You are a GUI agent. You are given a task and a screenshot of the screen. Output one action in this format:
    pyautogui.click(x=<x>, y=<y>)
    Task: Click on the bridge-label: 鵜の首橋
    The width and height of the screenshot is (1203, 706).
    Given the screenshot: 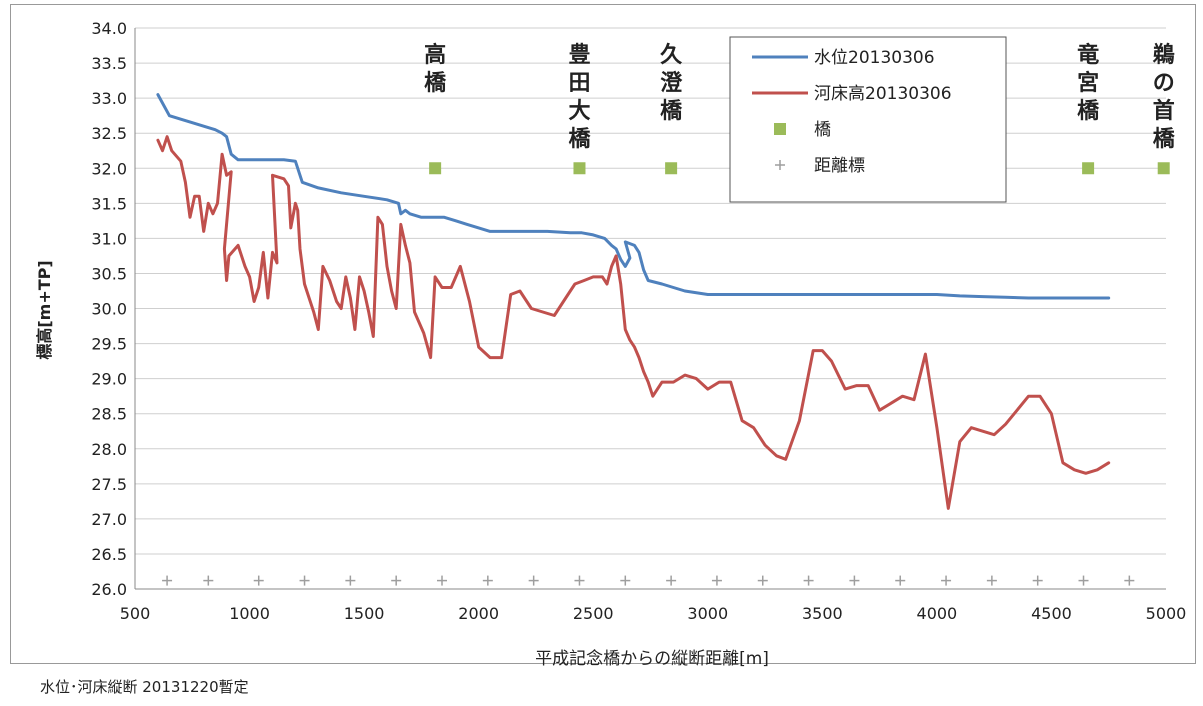 What is the action you would take?
    pyautogui.click(x=1164, y=97)
    